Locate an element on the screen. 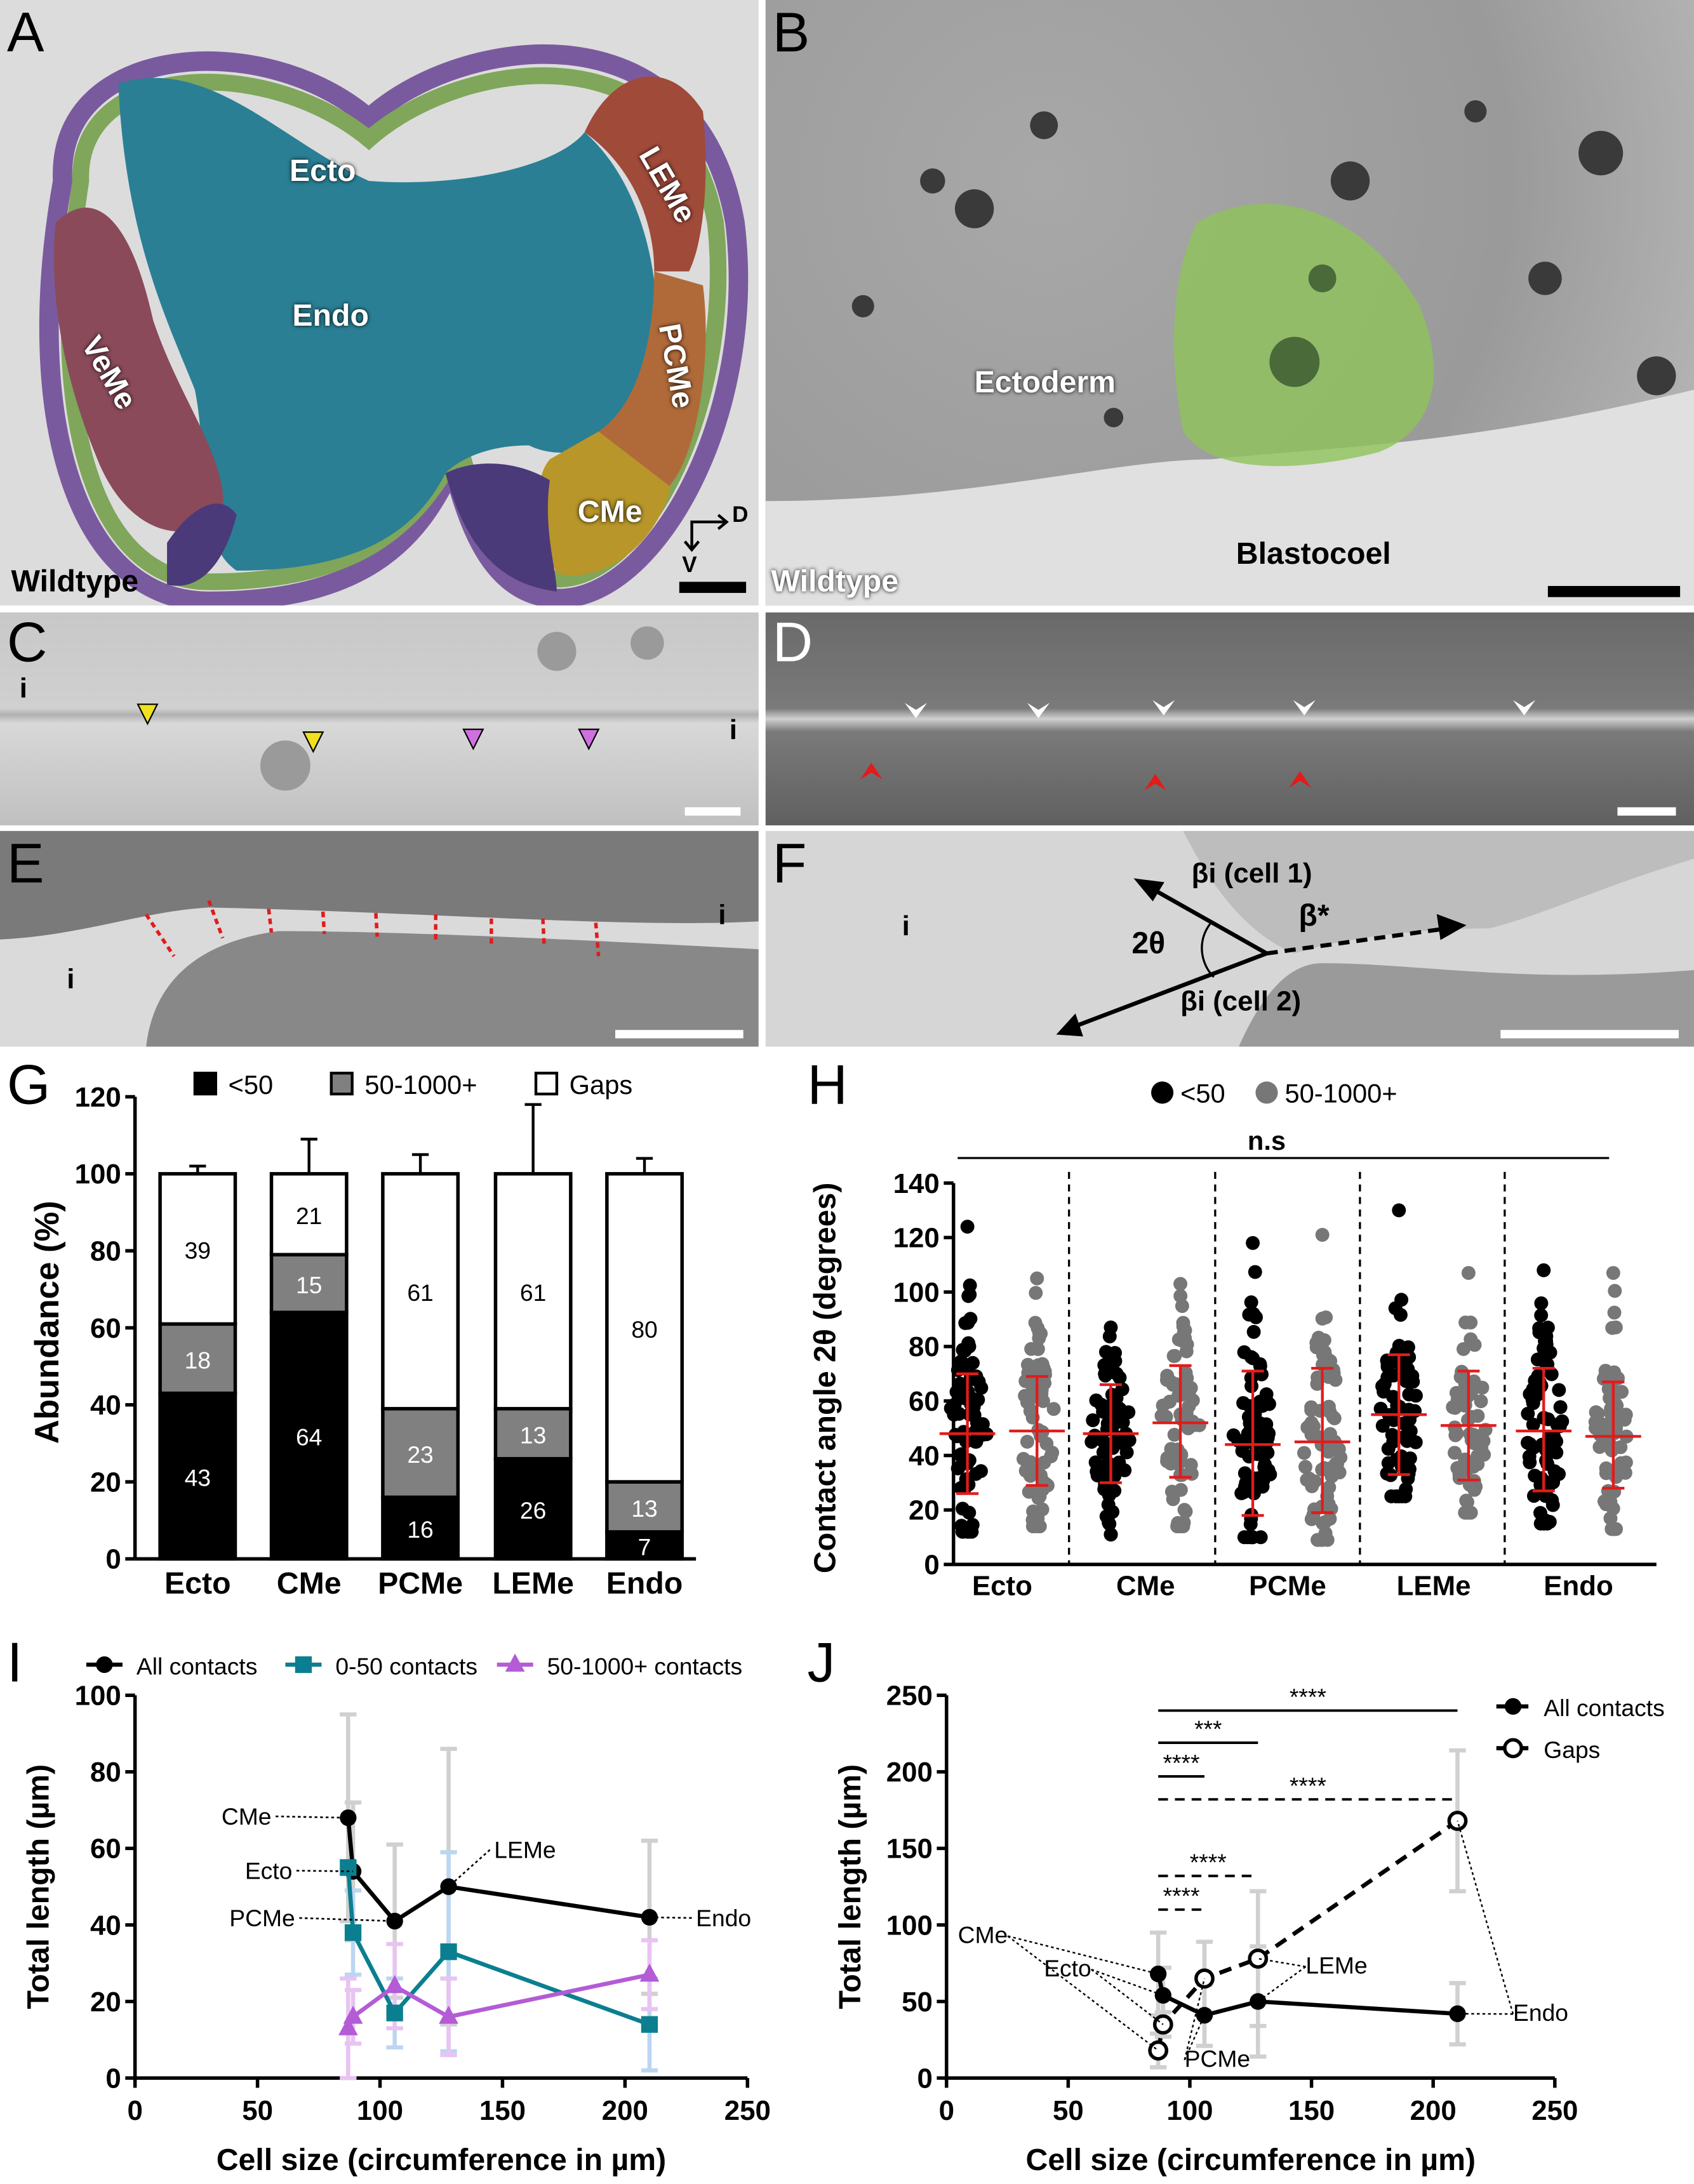 This screenshot has width=1694, height=2184. data-label: 80 is located at coordinates (644, 1330).